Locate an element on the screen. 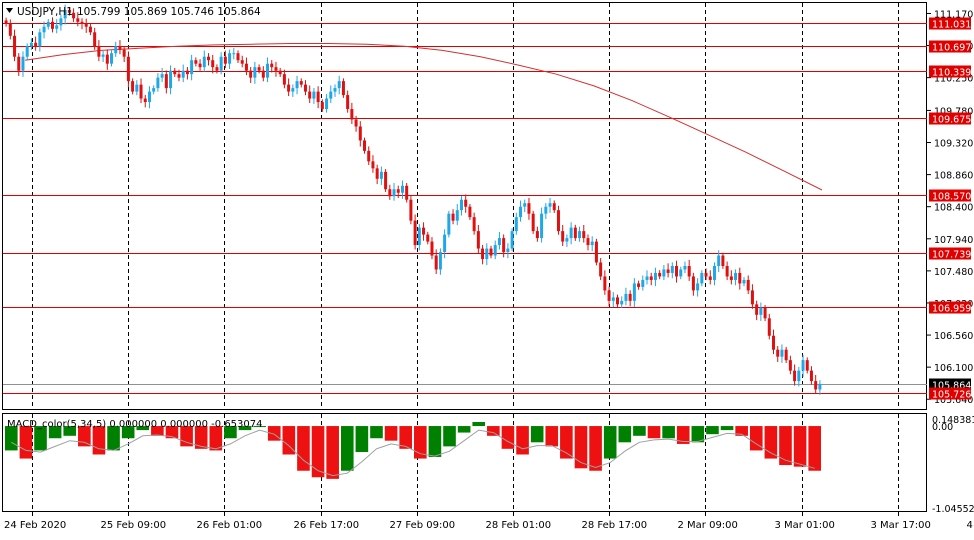 The width and height of the screenshot is (974, 540). level-price-label: 107.739 is located at coordinates (951, 255).